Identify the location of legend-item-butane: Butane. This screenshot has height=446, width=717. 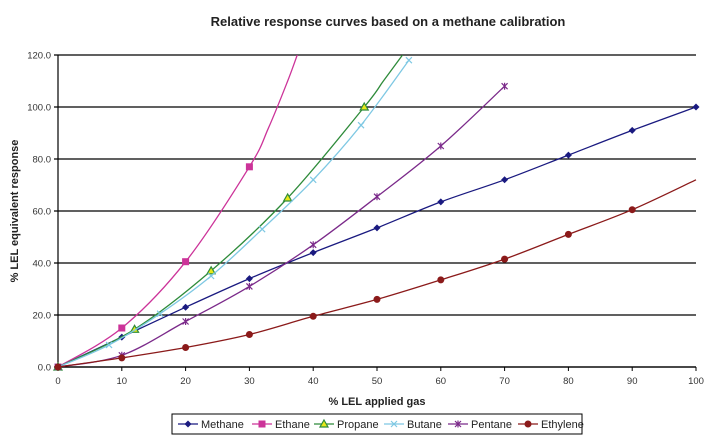
(413, 425).